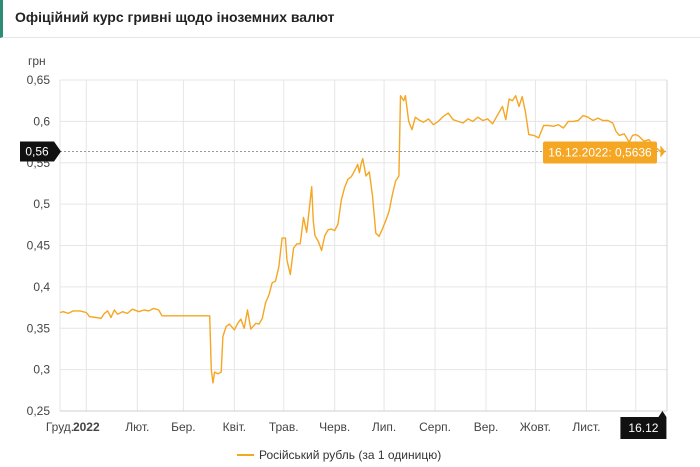 The image size is (700, 467). What do you see at coordinates (235, 427) in the screenshot?
I see `x-tick-label: Квіт.` at bounding box center [235, 427].